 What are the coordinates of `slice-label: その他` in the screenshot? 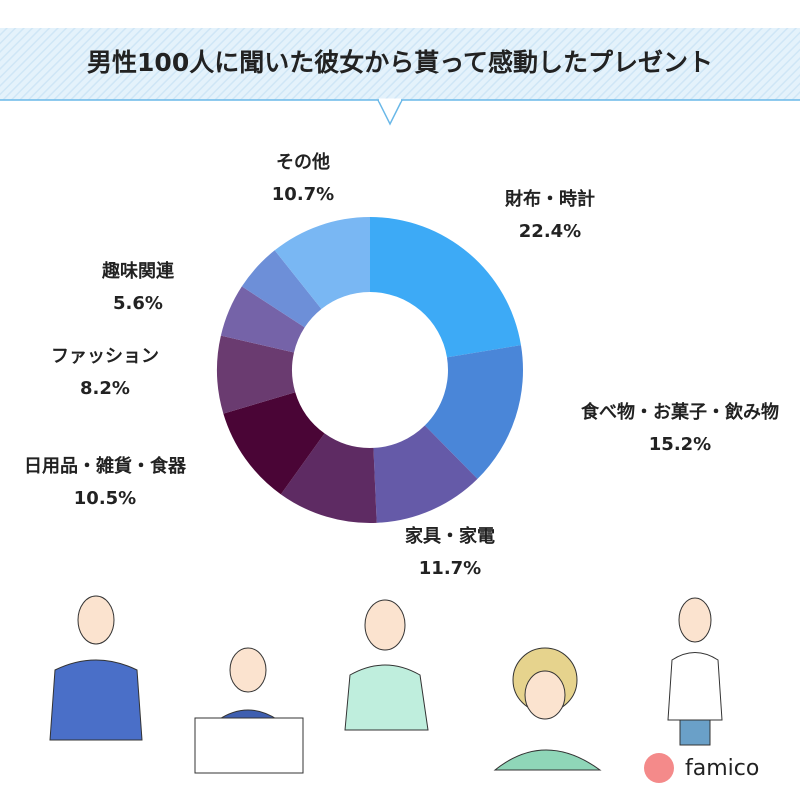 It's located at (303, 162).